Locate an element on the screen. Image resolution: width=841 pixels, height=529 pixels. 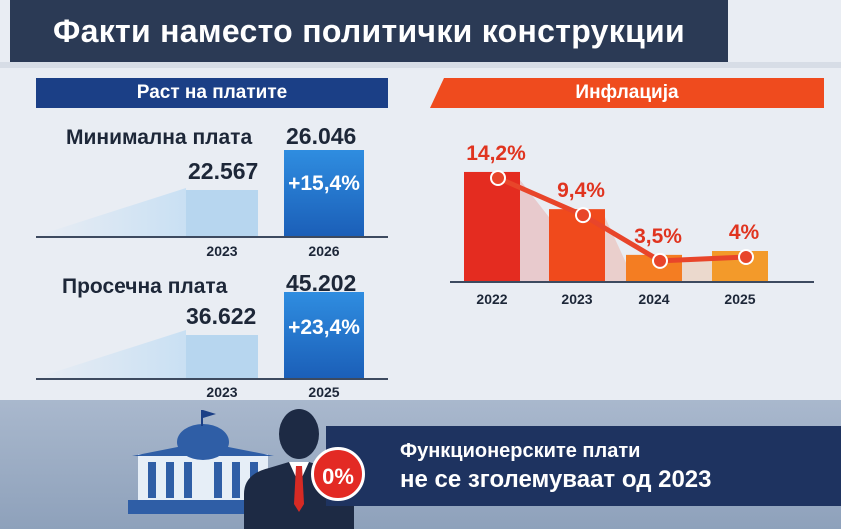
inflation-ribbon-2023 is located at coordinates (615, 249).